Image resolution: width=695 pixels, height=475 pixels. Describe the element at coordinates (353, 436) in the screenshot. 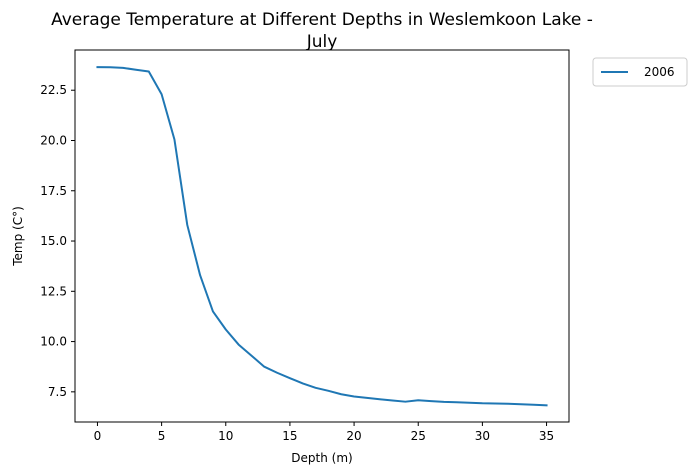

I see `x-tick-label: 20` at that location.